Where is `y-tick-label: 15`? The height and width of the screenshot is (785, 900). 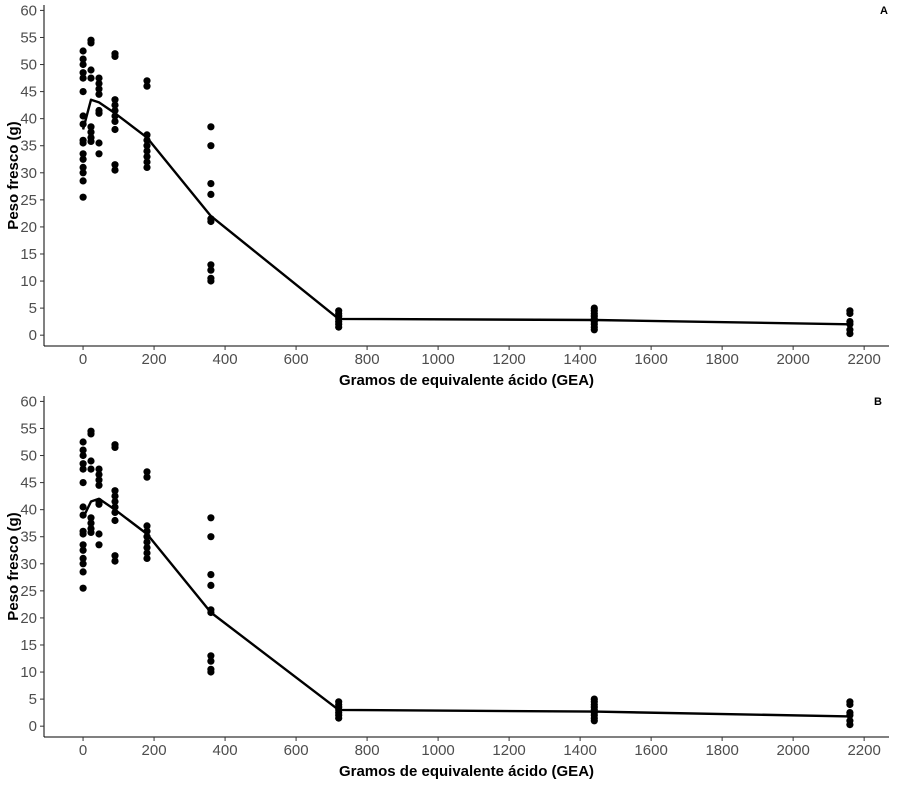 y-tick-label: 15 is located at coordinates (28, 254).